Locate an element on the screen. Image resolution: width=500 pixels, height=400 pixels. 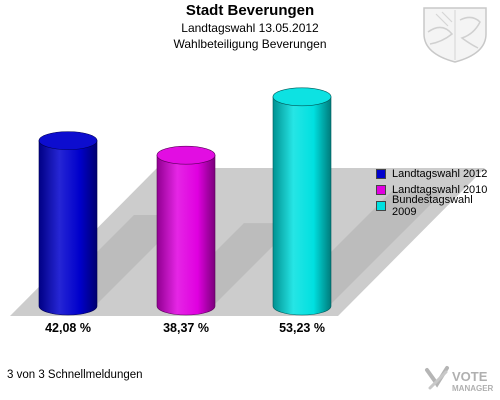
chart-title: Stadt Beverungen is located at coordinates (250, 10).